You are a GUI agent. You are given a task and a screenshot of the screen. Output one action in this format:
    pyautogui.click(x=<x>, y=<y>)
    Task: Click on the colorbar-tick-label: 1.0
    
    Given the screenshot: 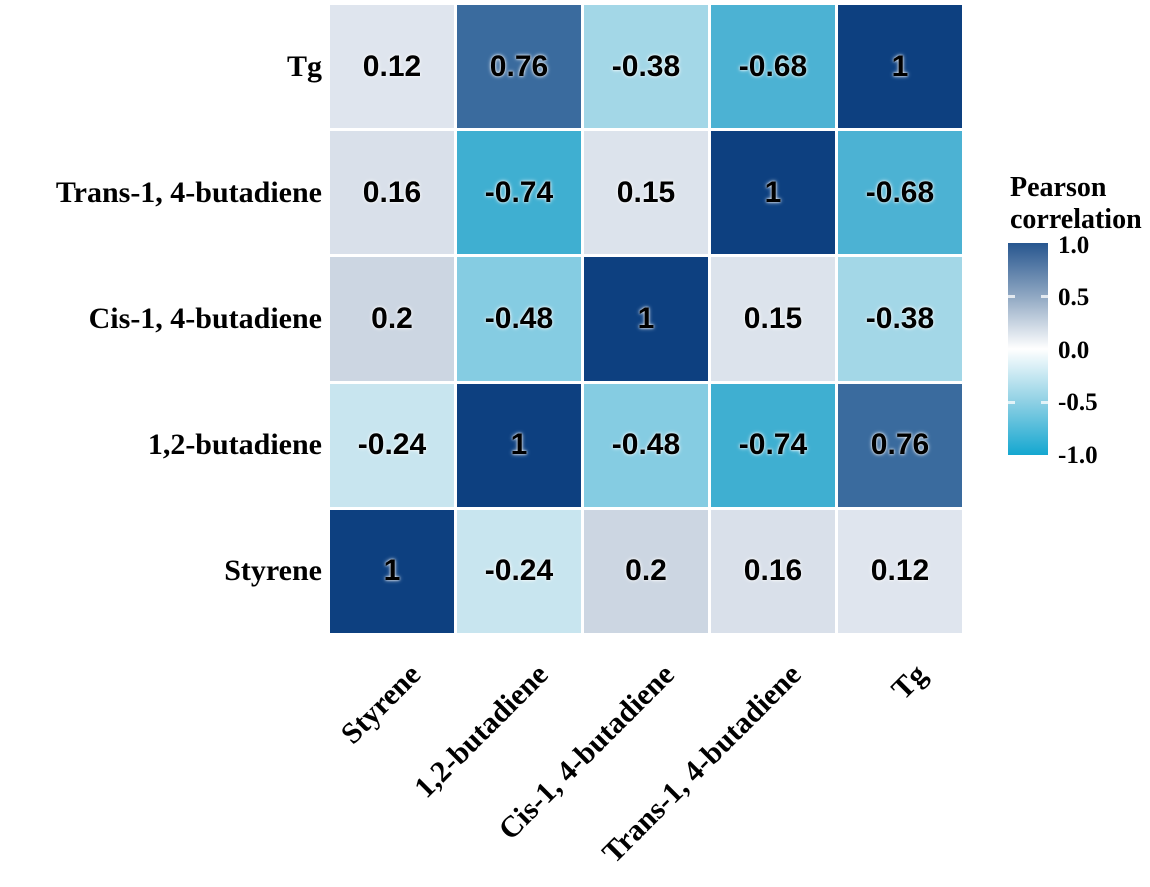 What is the action you would take?
    pyautogui.click(x=1074, y=245)
    